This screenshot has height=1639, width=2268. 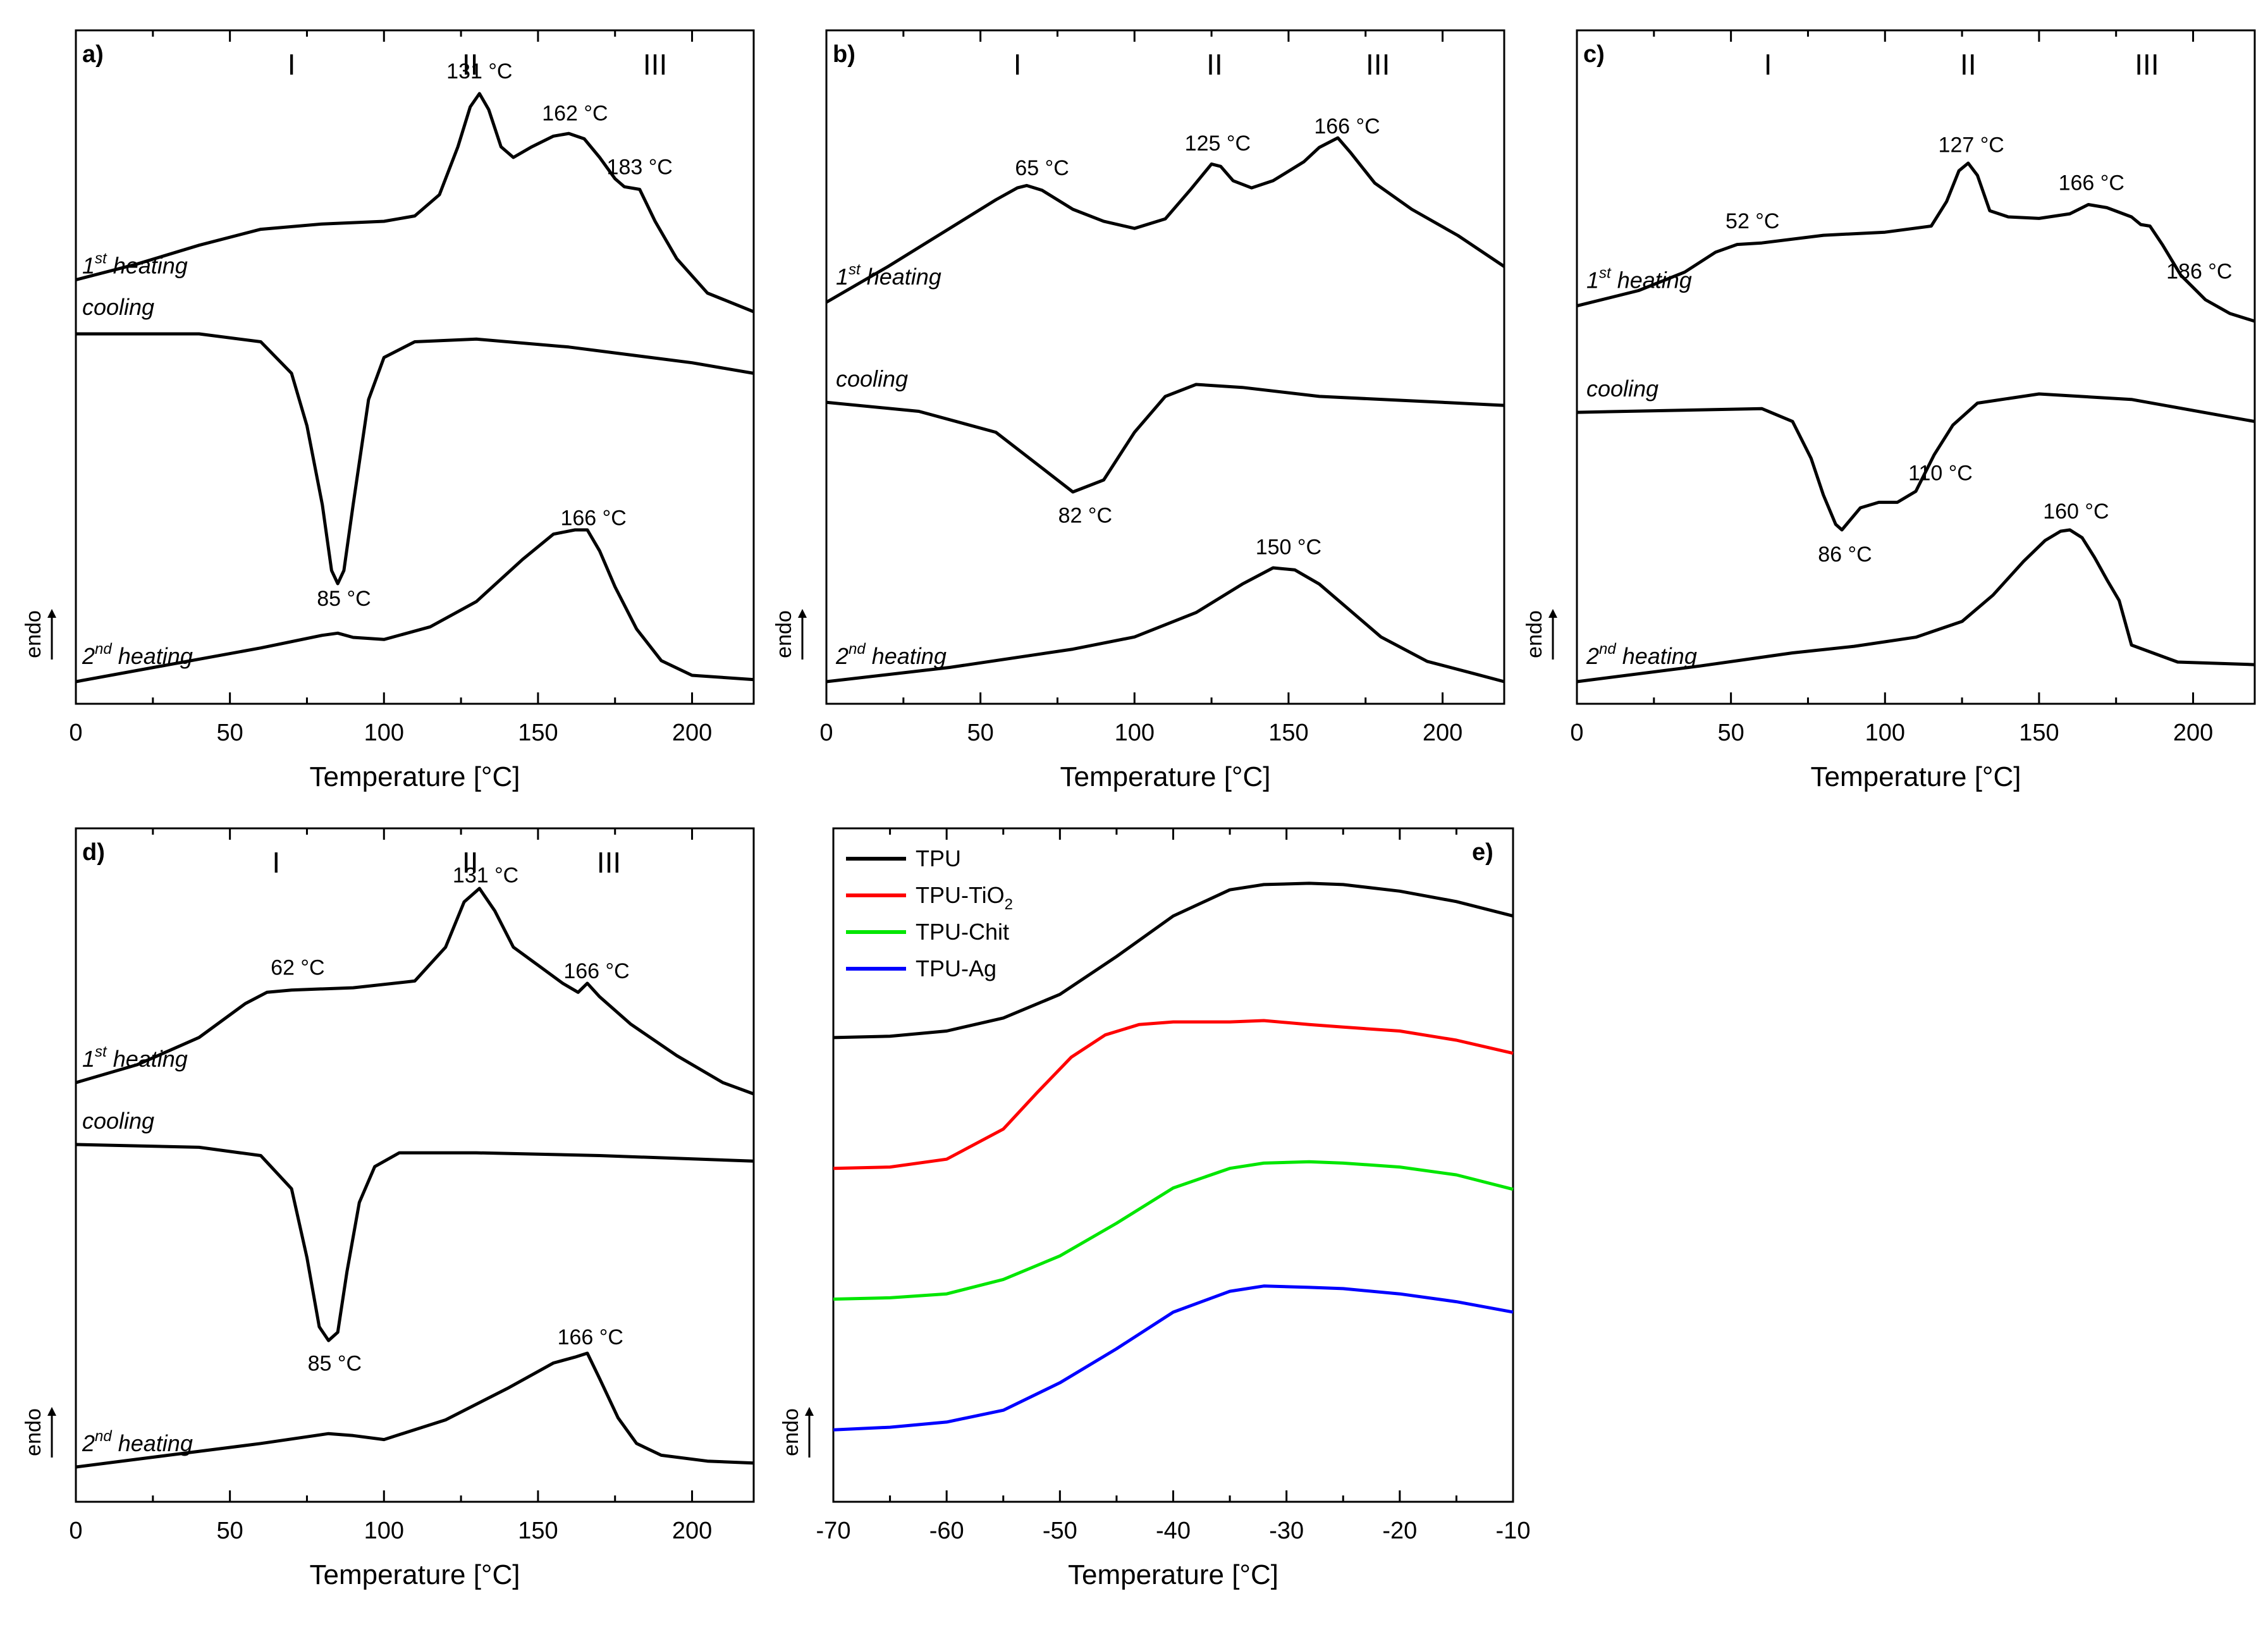 What do you see at coordinates (1288, 547) in the screenshot?
I see `peak-annotation: 150 °C` at bounding box center [1288, 547].